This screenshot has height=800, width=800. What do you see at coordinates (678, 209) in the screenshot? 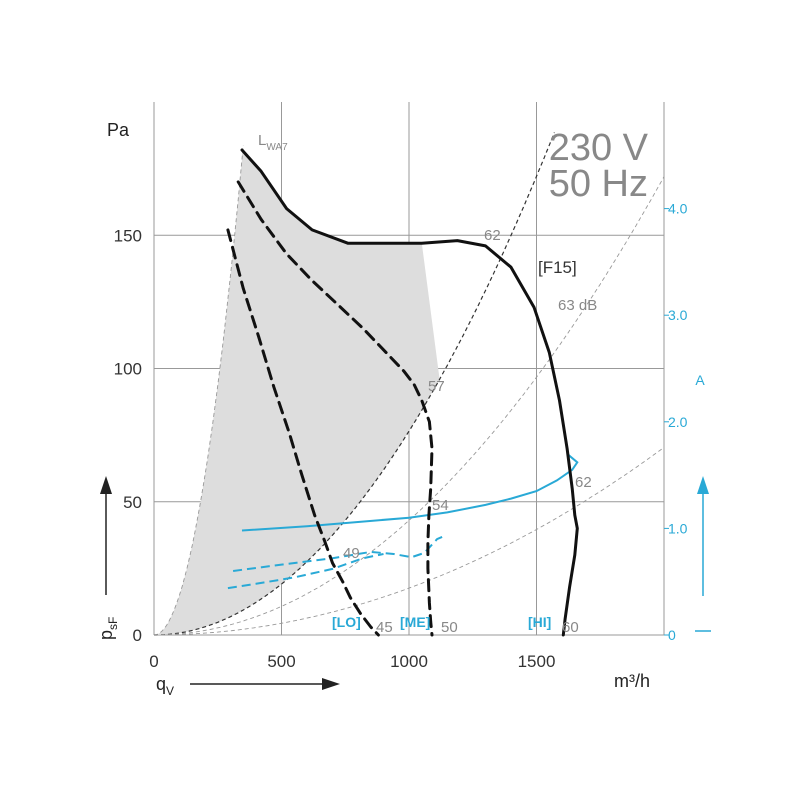
I see `y2-tick-label: 4.0` at bounding box center [678, 209].